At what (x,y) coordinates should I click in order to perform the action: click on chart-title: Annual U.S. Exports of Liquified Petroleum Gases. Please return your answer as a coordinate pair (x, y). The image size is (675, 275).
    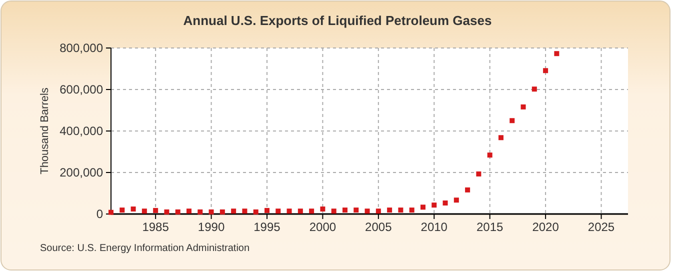
    Looking at the image, I should click on (337, 20).